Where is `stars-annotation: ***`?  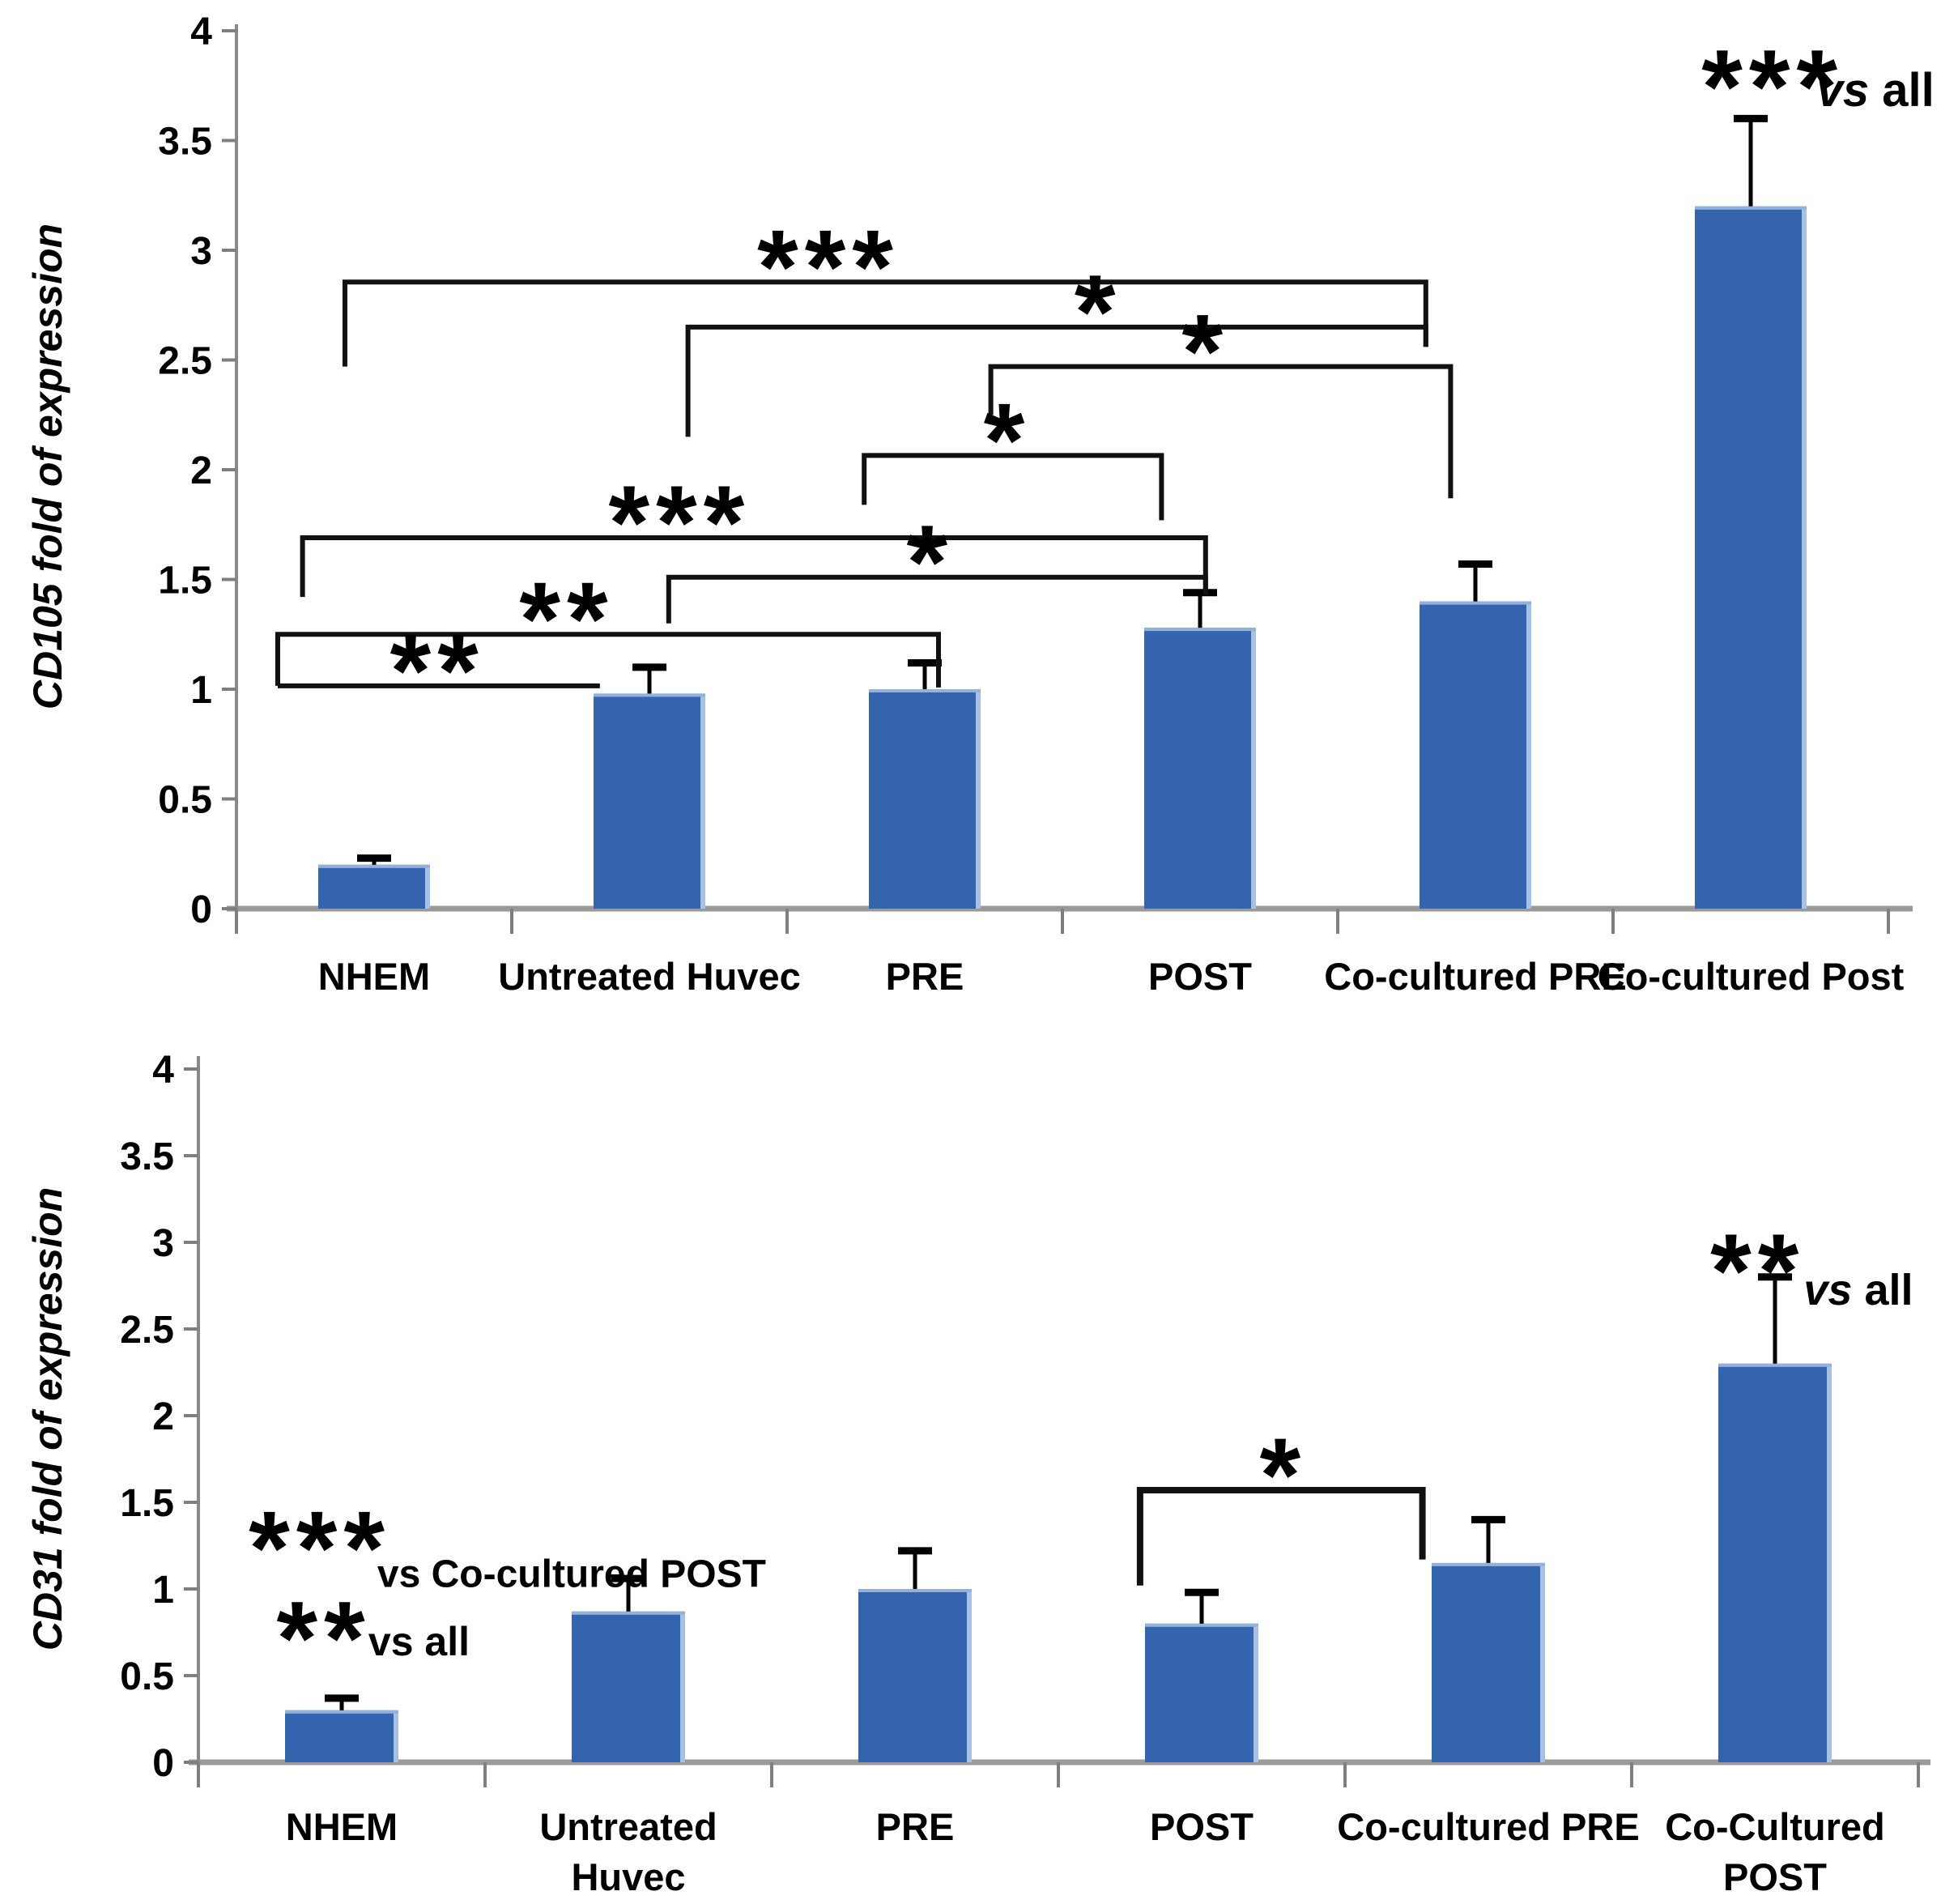
stars-annotation: *** is located at coordinates (320, 1548).